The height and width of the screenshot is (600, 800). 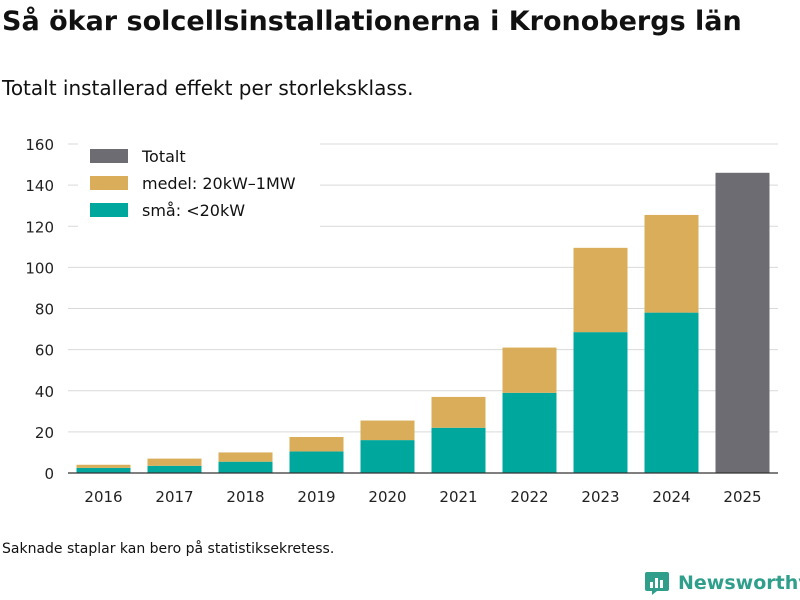 What do you see at coordinates (657, 583) in the screenshot?
I see `bar-chart-logo-icon` at bounding box center [657, 583].